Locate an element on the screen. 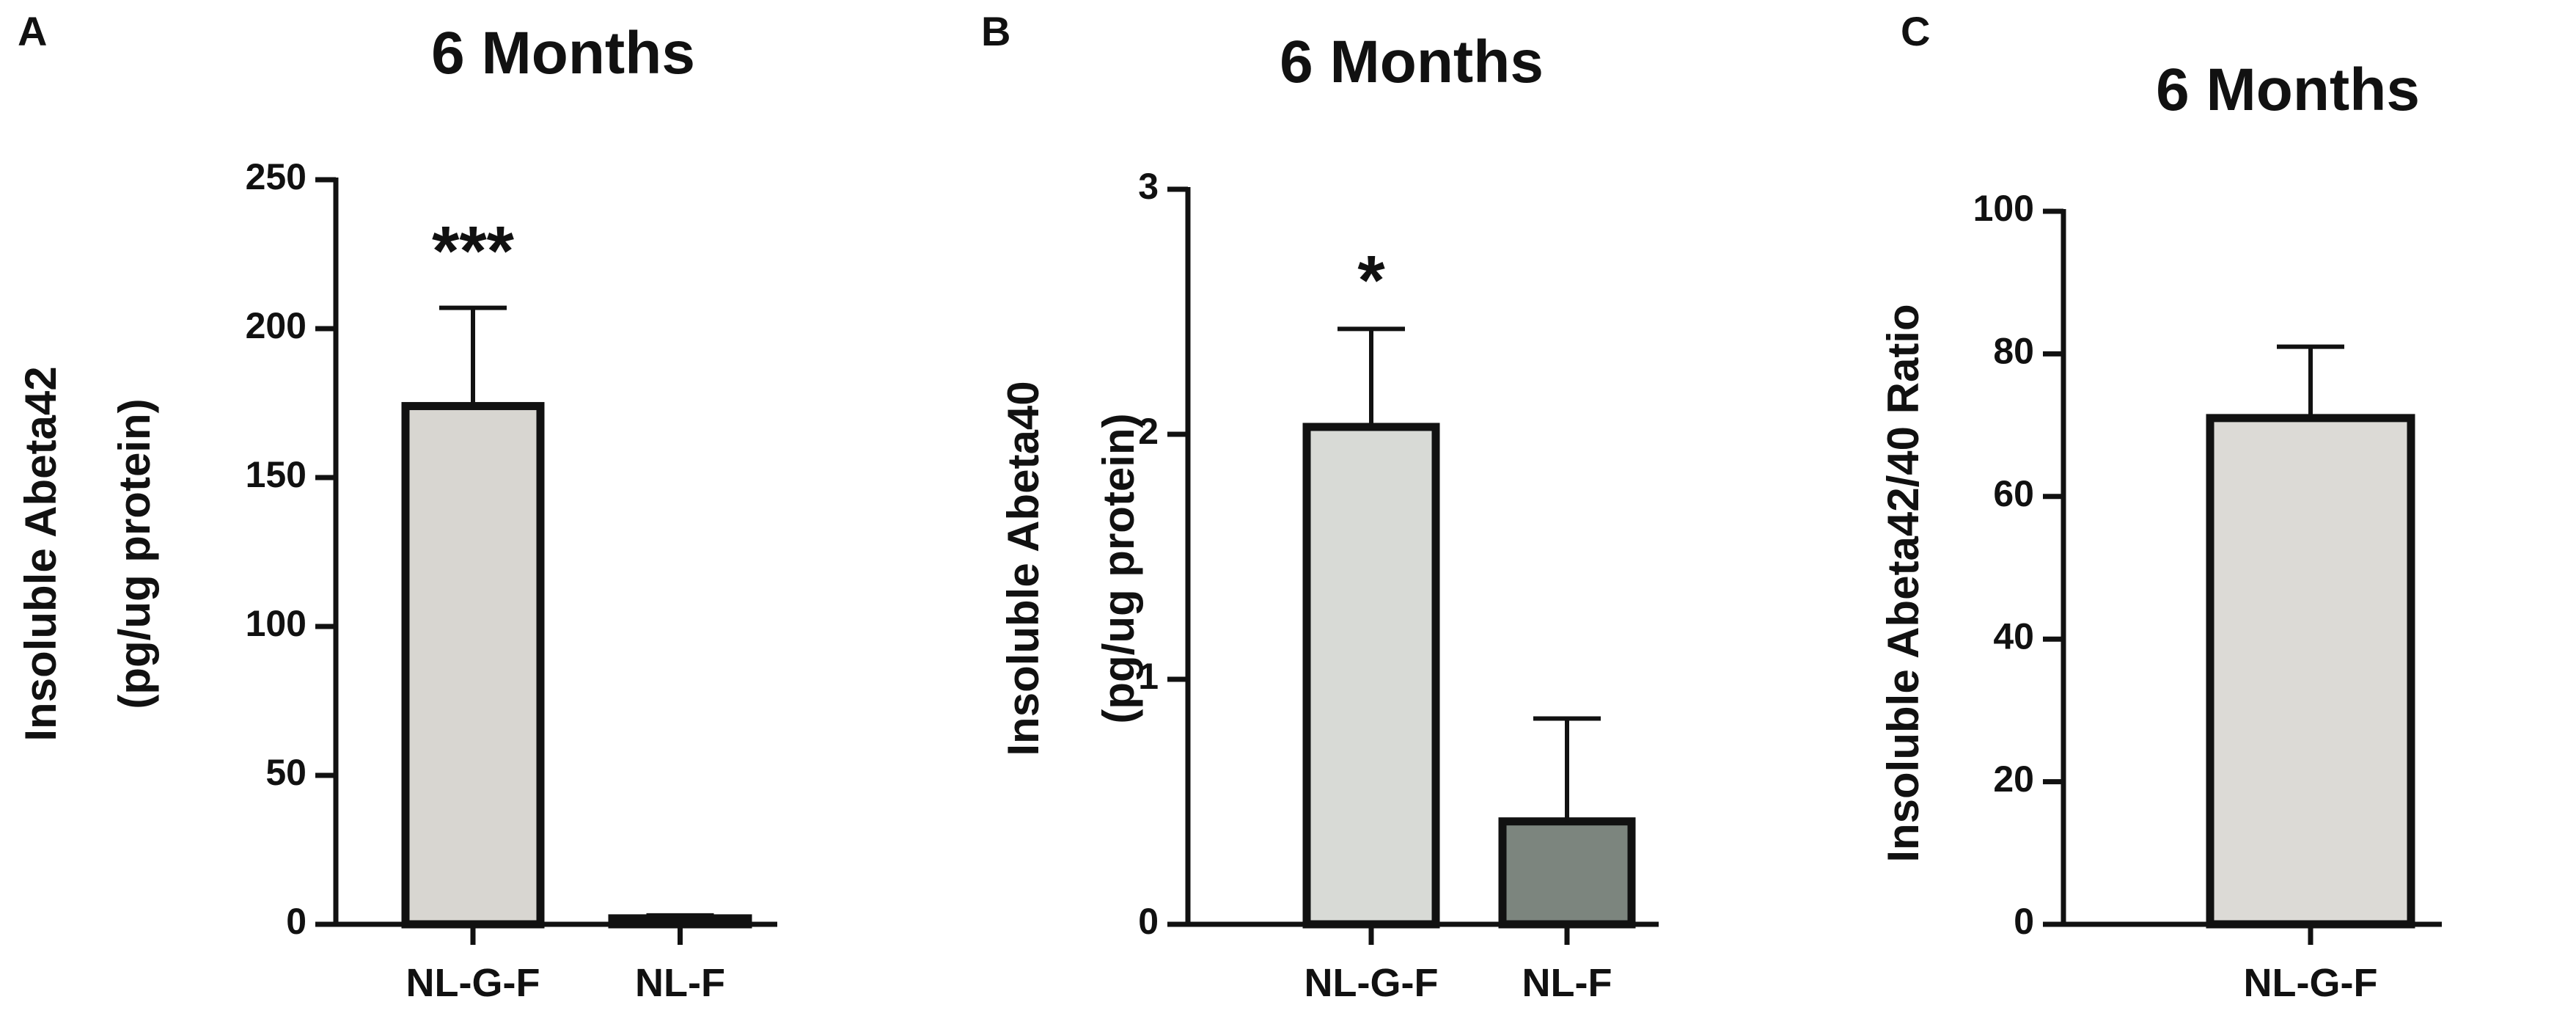 The image size is (2576, 1027). y-tick-label: 1 is located at coordinates (1148, 676).